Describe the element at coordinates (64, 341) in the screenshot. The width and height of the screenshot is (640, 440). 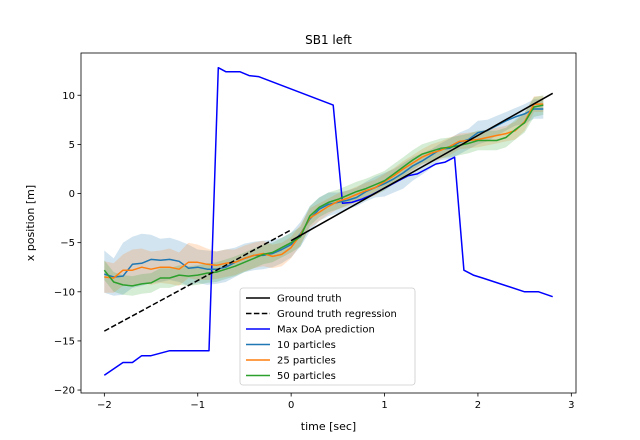
I see `y-tick-label: −15` at that location.